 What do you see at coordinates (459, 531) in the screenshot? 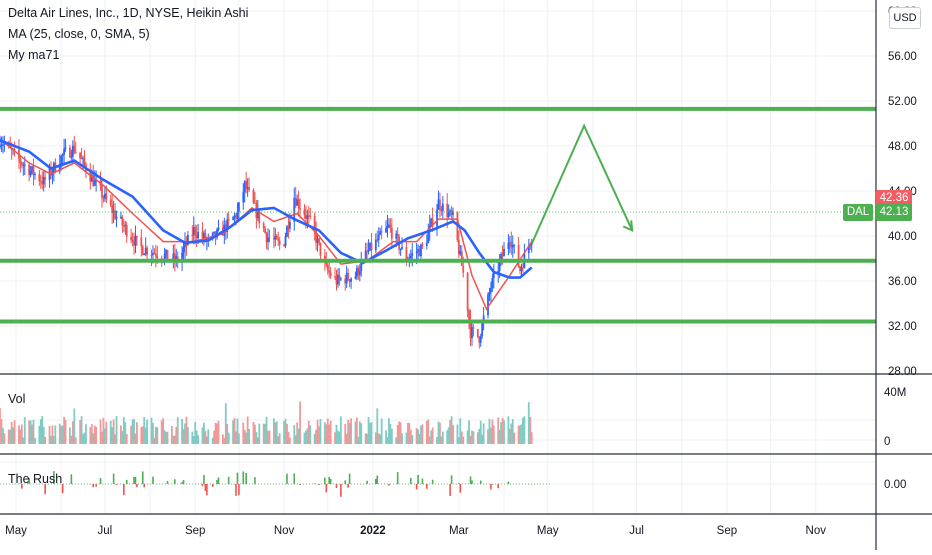
I see `time-tick-label: Mar` at bounding box center [459, 531].